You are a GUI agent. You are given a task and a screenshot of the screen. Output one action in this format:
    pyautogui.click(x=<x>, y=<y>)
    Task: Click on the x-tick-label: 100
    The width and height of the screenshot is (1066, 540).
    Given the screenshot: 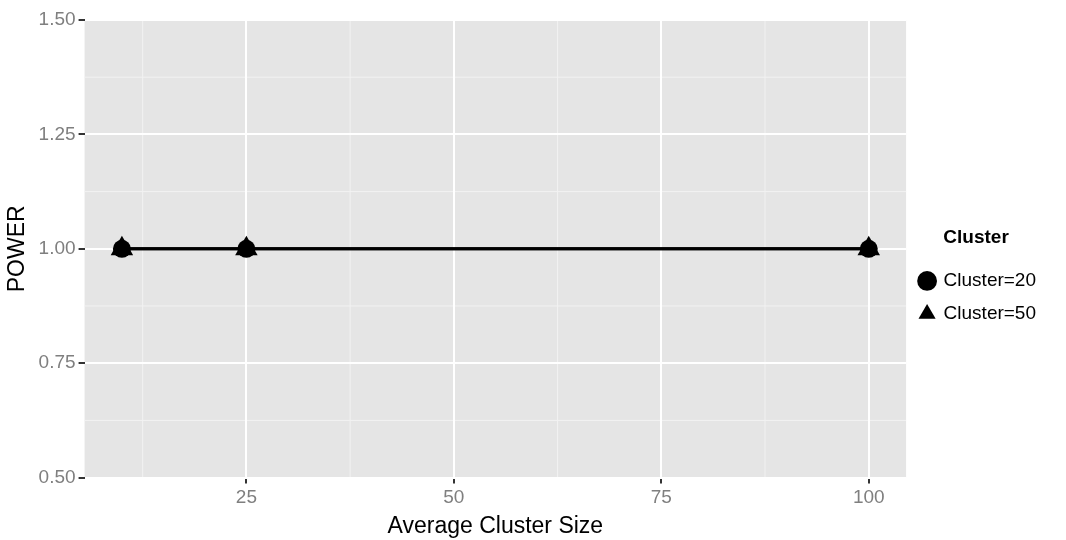 What is the action you would take?
    pyautogui.click(x=868, y=497)
    